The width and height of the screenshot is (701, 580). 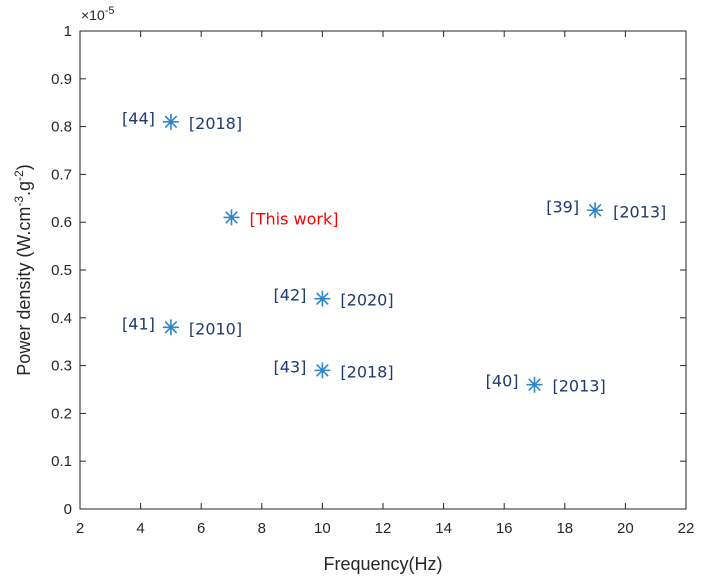 I want to click on x-tick-label: 12, so click(x=383, y=528).